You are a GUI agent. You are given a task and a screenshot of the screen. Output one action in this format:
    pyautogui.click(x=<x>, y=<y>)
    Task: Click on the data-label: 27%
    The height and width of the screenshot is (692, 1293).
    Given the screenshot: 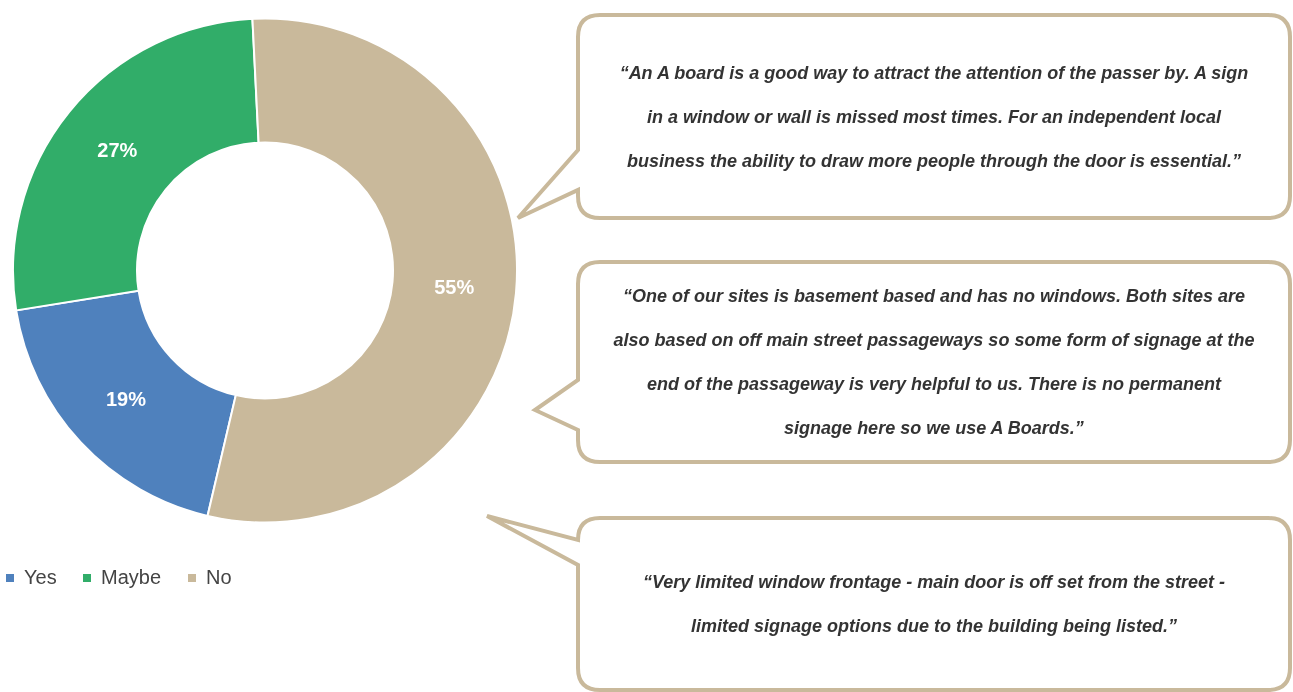 What is the action you would take?
    pyautogui.click(x=117, y=149)
    